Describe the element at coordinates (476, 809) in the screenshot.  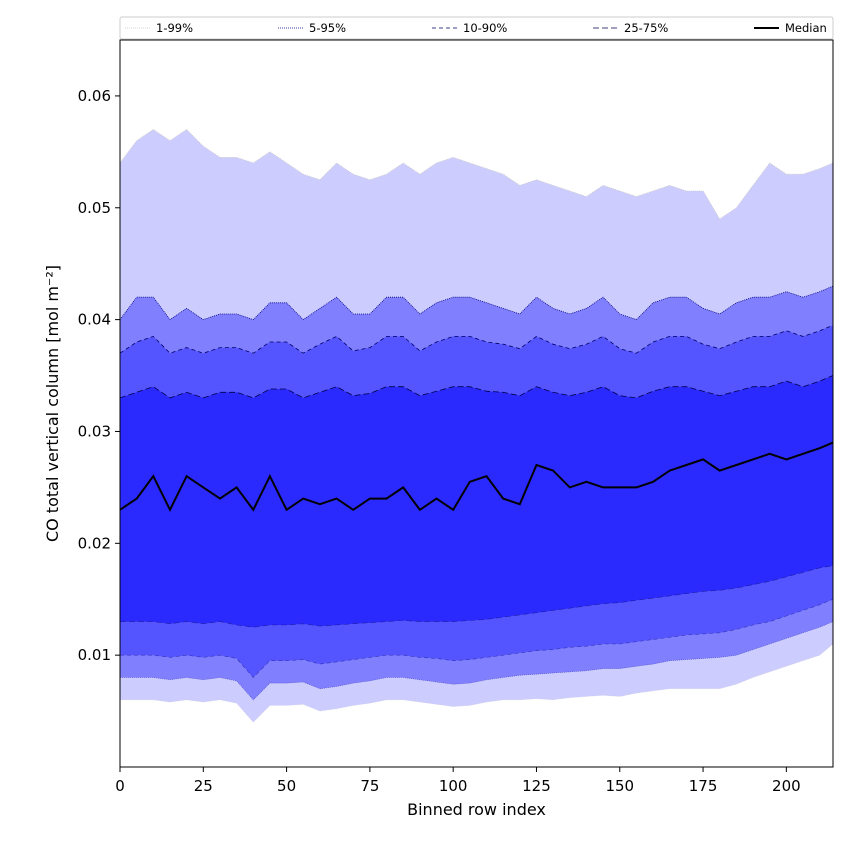
I see `x-axis-label: Binned row index` at that location.